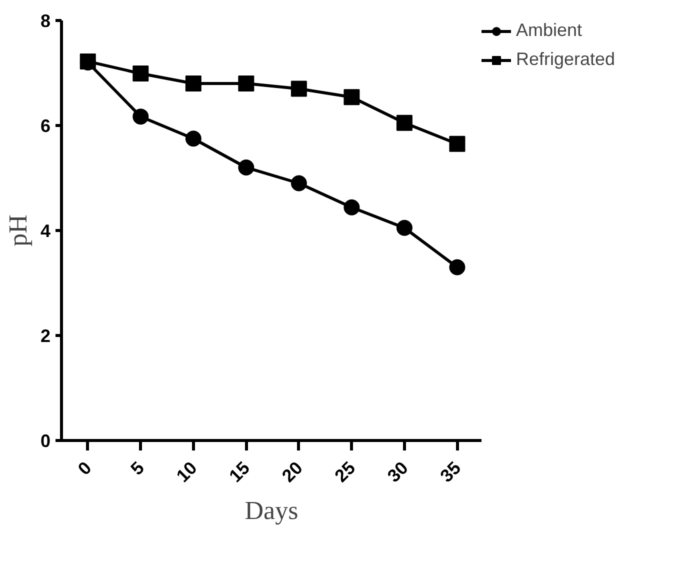  I want to click on x-tick-label: 0, so click(85, 469).